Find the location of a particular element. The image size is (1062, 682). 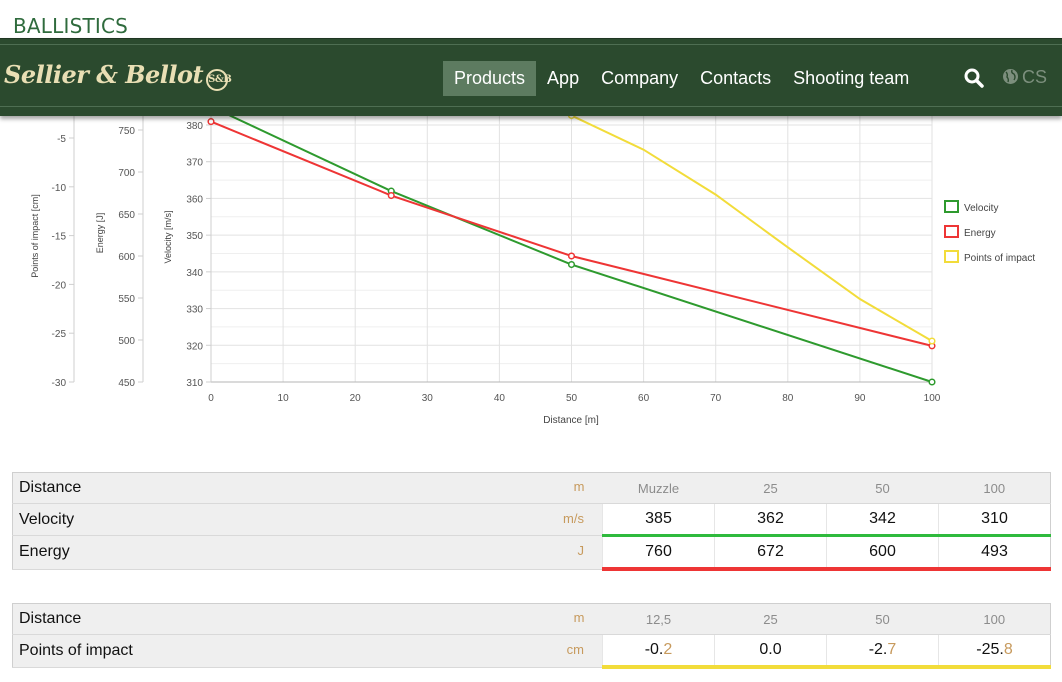

nav-link-shooting-team: Shooting team is located at coordinates (851, 78).